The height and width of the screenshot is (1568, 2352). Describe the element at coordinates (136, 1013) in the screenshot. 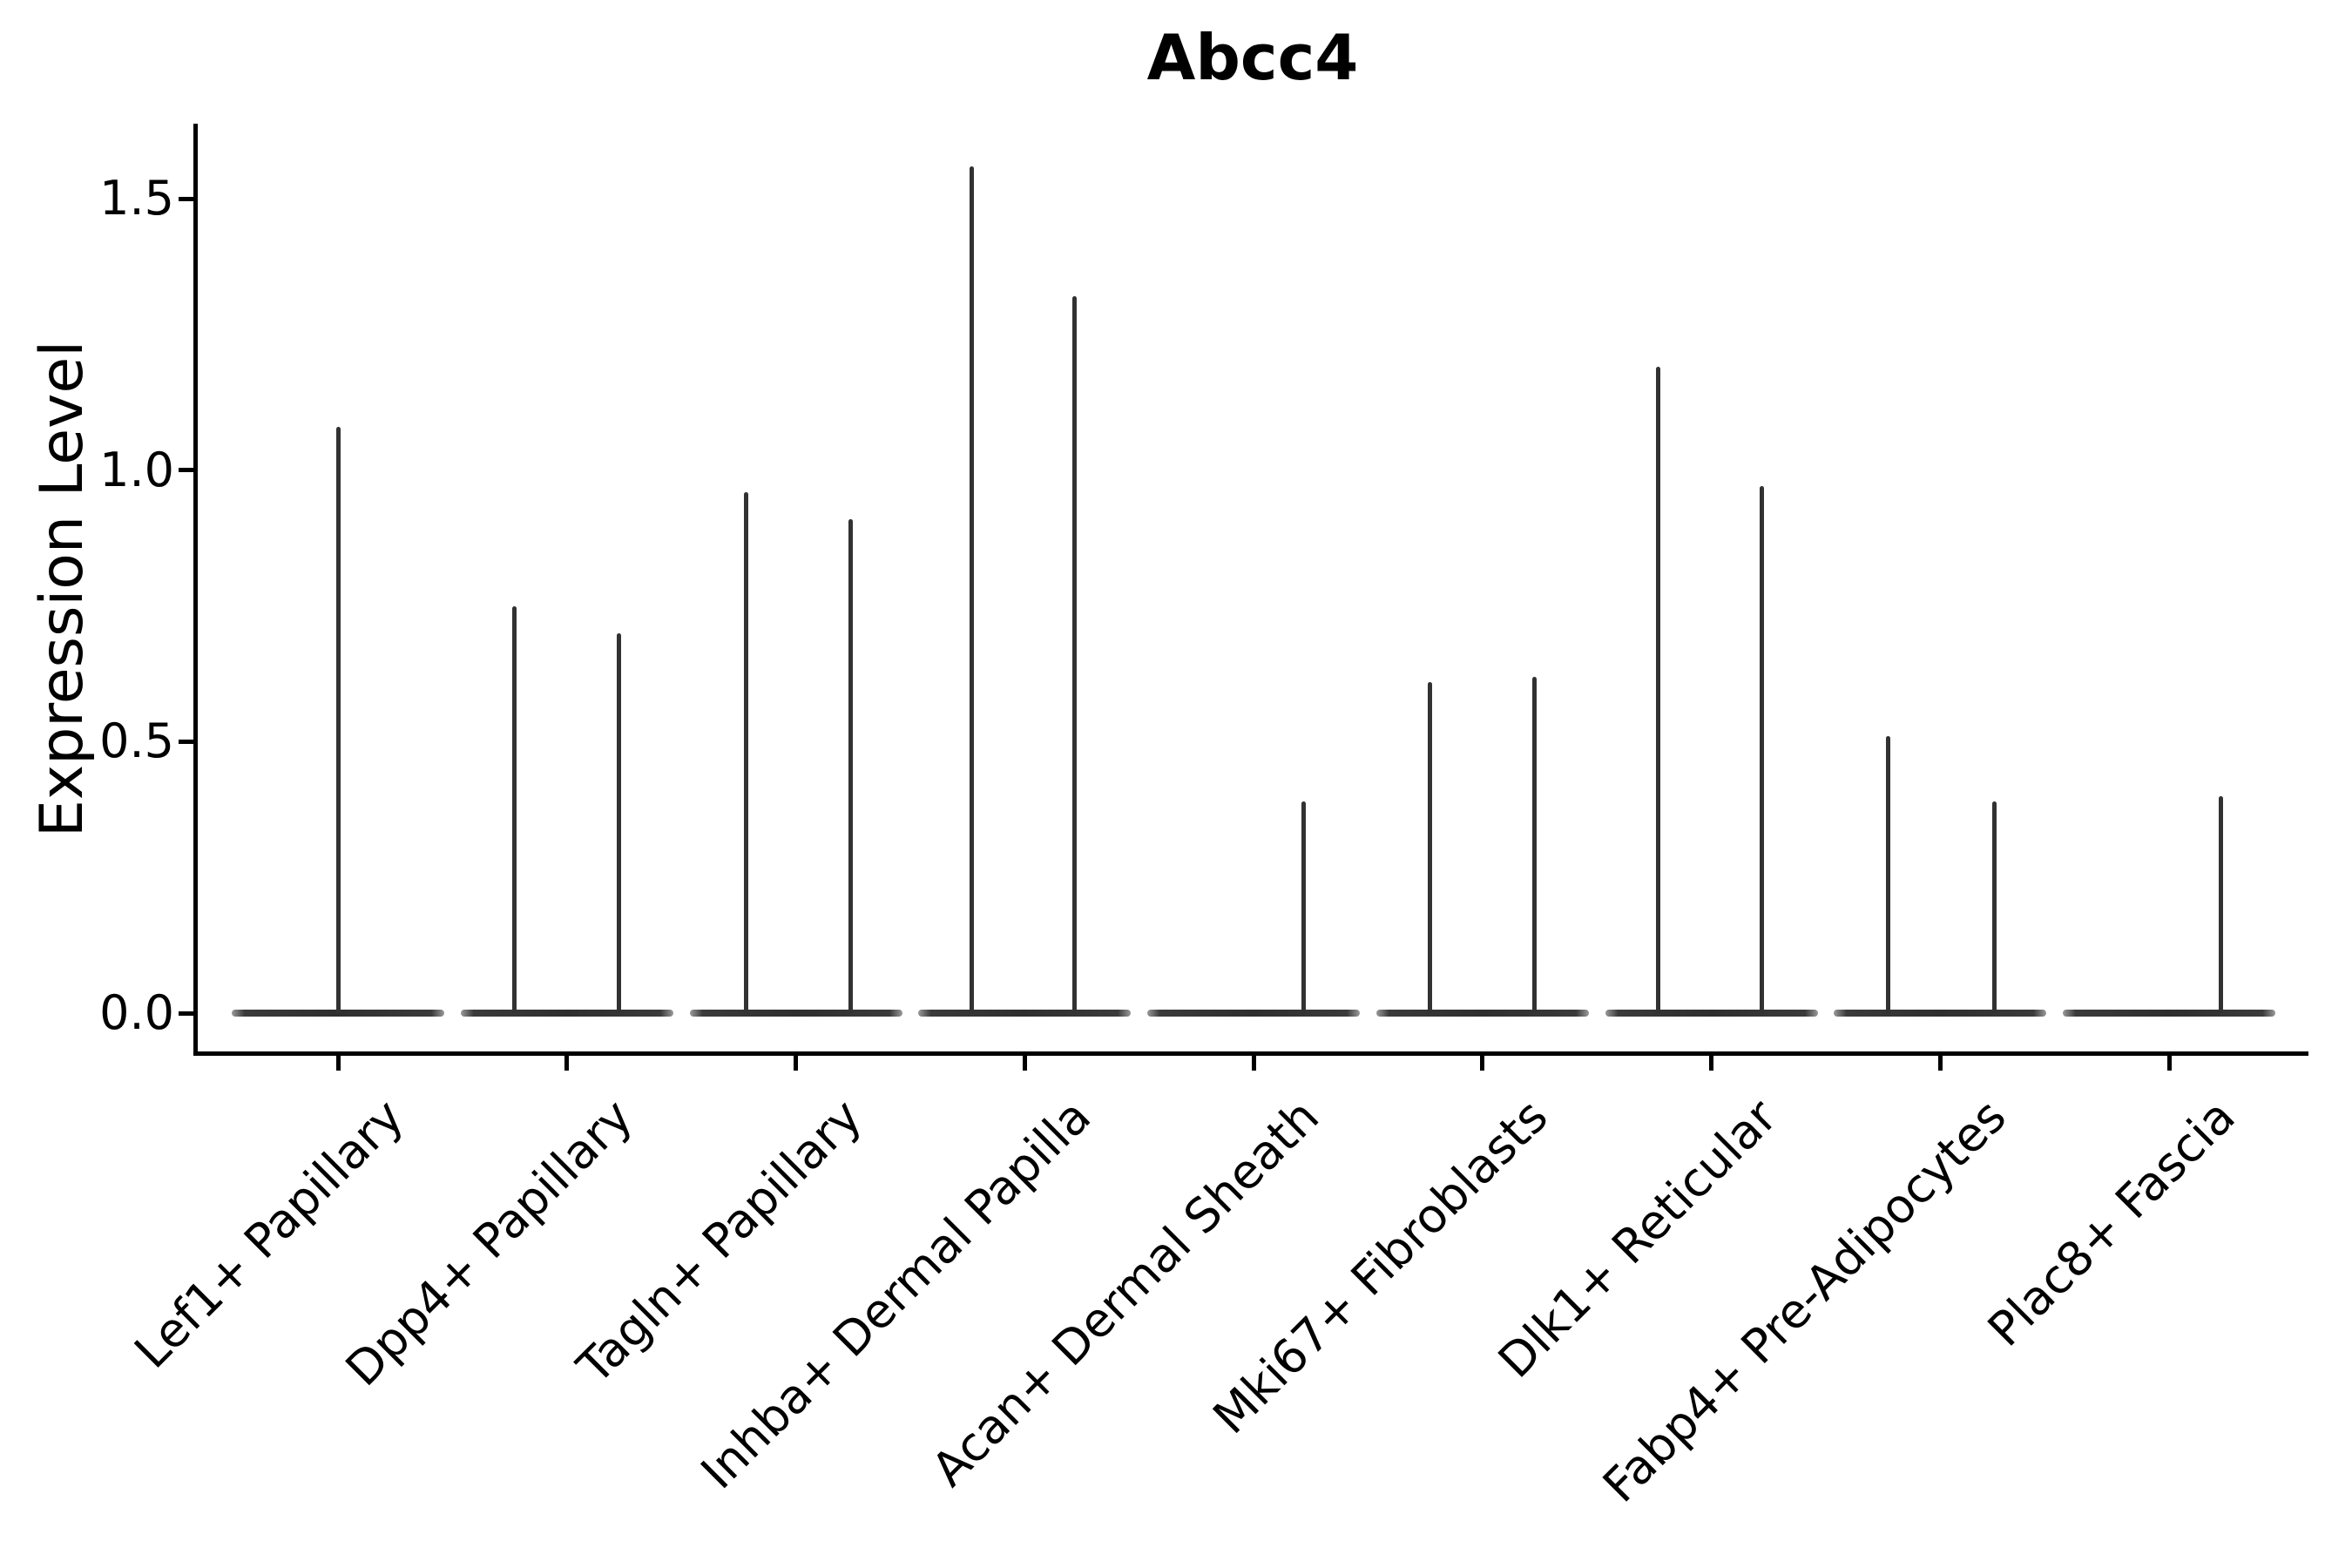

I see `y-tick-label: 0.0` at that location.